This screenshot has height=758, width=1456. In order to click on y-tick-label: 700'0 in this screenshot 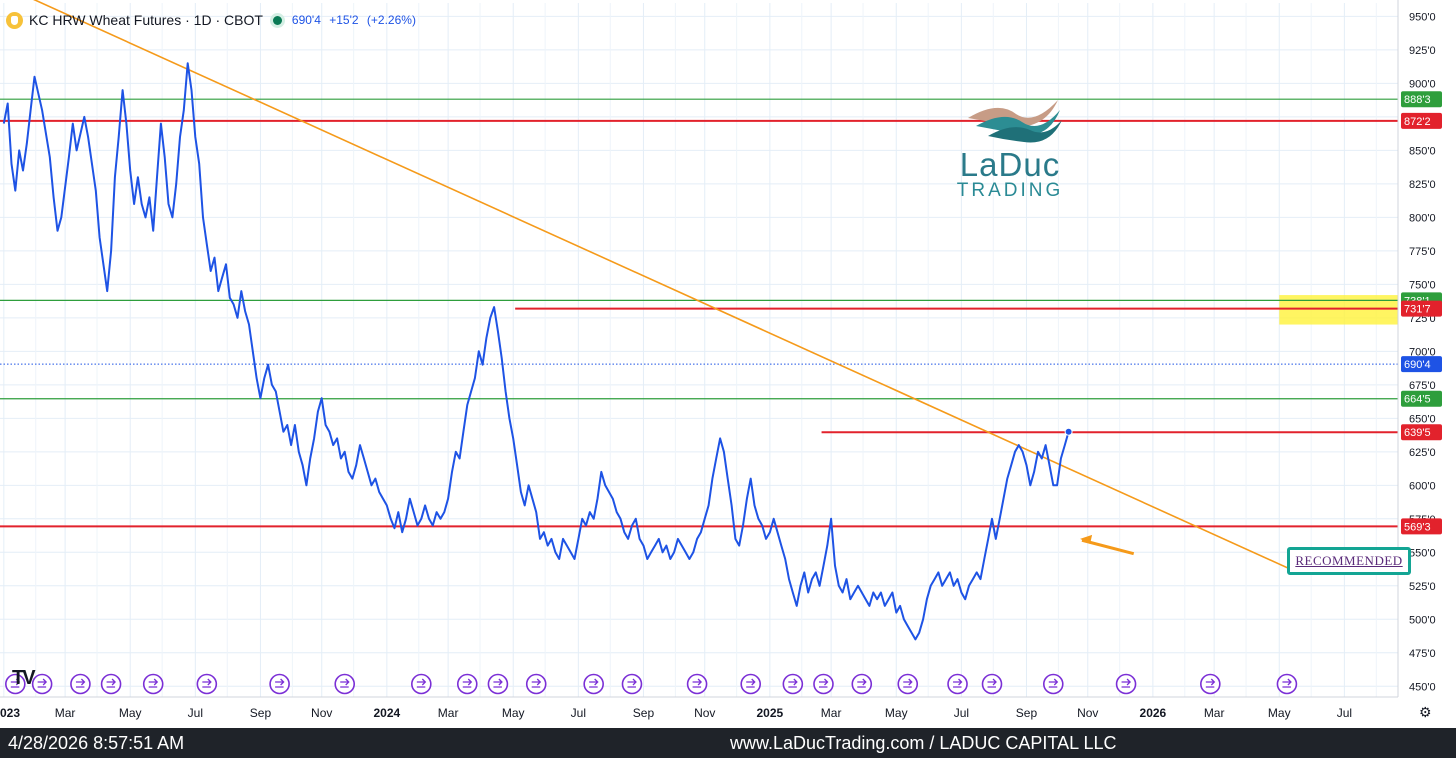, I will do `click(1422, 352)`.